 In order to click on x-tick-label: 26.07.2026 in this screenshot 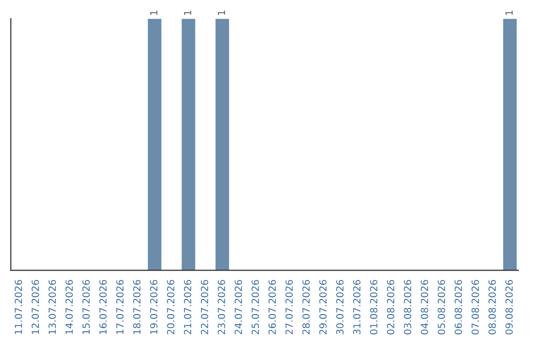, I will do `click(272, 307)`.